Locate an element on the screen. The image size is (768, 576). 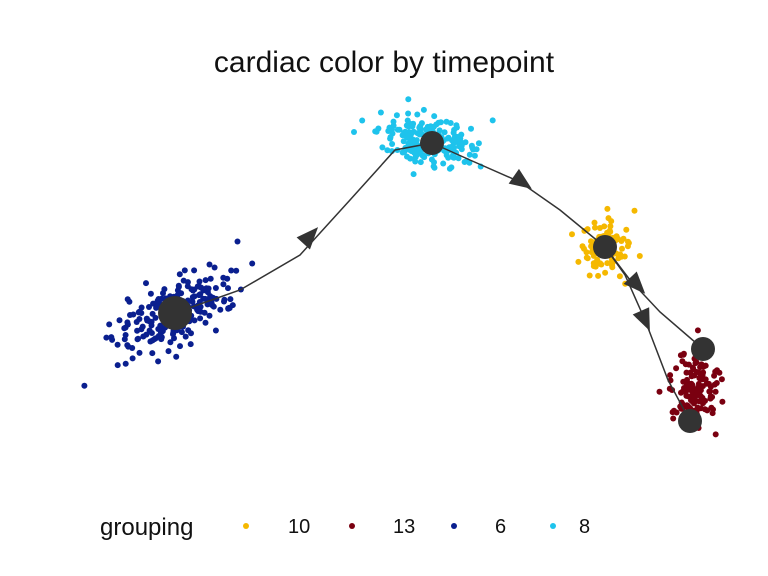
legend-title: grouping is located at coordinates (146, 527).